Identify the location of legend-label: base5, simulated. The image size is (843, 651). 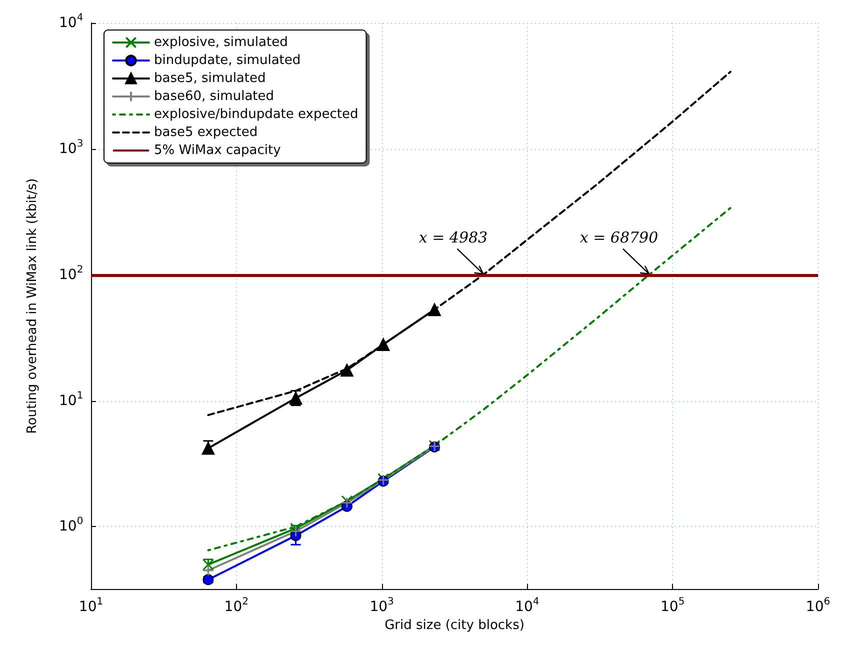
(210, 78).